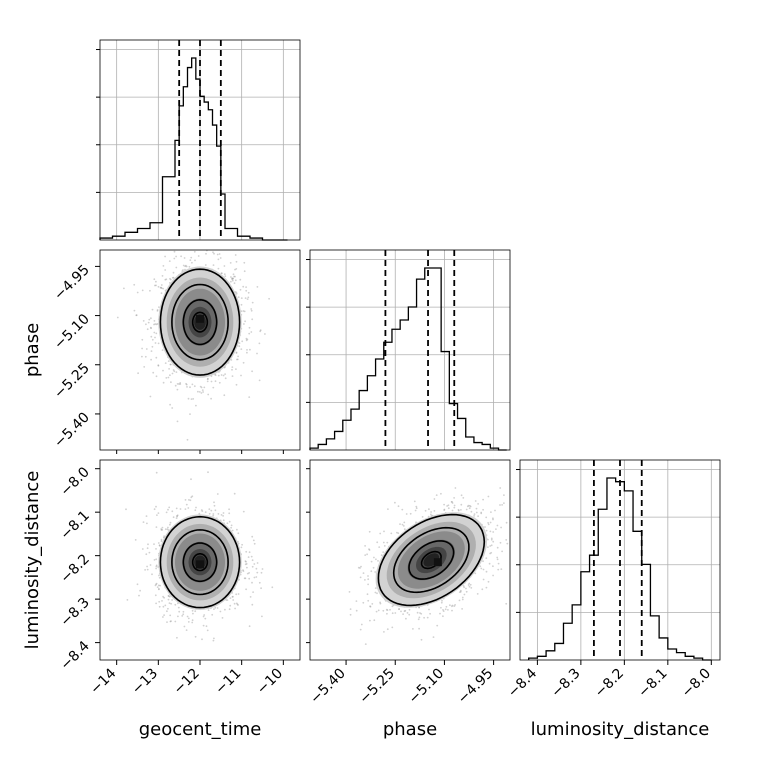 The height and width of the screenshot is (760, 760). Describe the element at coordinates (410, 560) in the screenshot. I see `joint-panel-phase-luminosity_distance` at that location.